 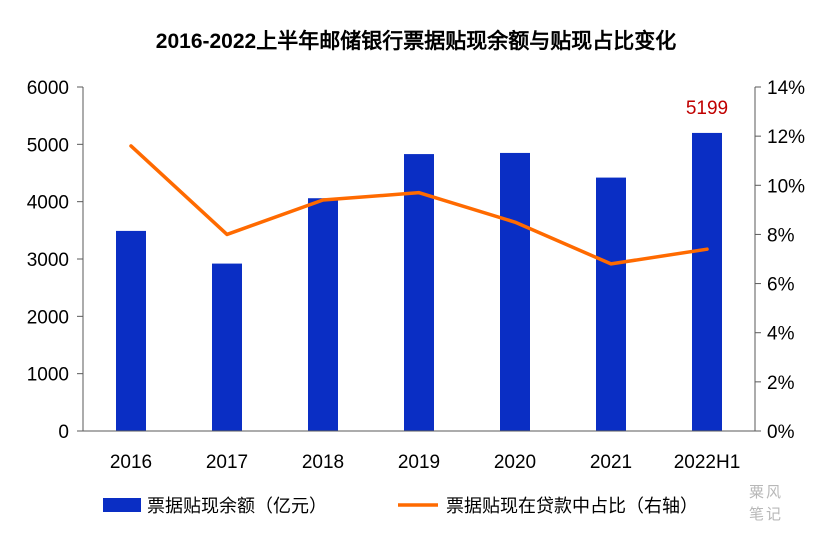 I want to click on legend-label-bar: 票据贴现余额（亿元）, so click(x=237, y=506).